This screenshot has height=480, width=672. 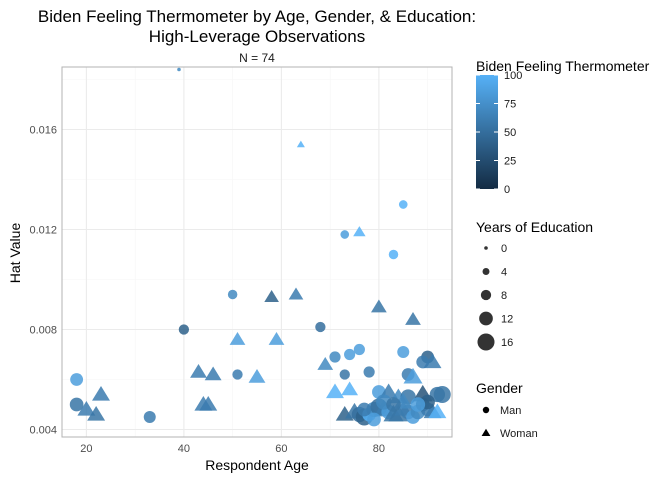 I want to click on color-legend-label: 75, so click(x=510, y=105).